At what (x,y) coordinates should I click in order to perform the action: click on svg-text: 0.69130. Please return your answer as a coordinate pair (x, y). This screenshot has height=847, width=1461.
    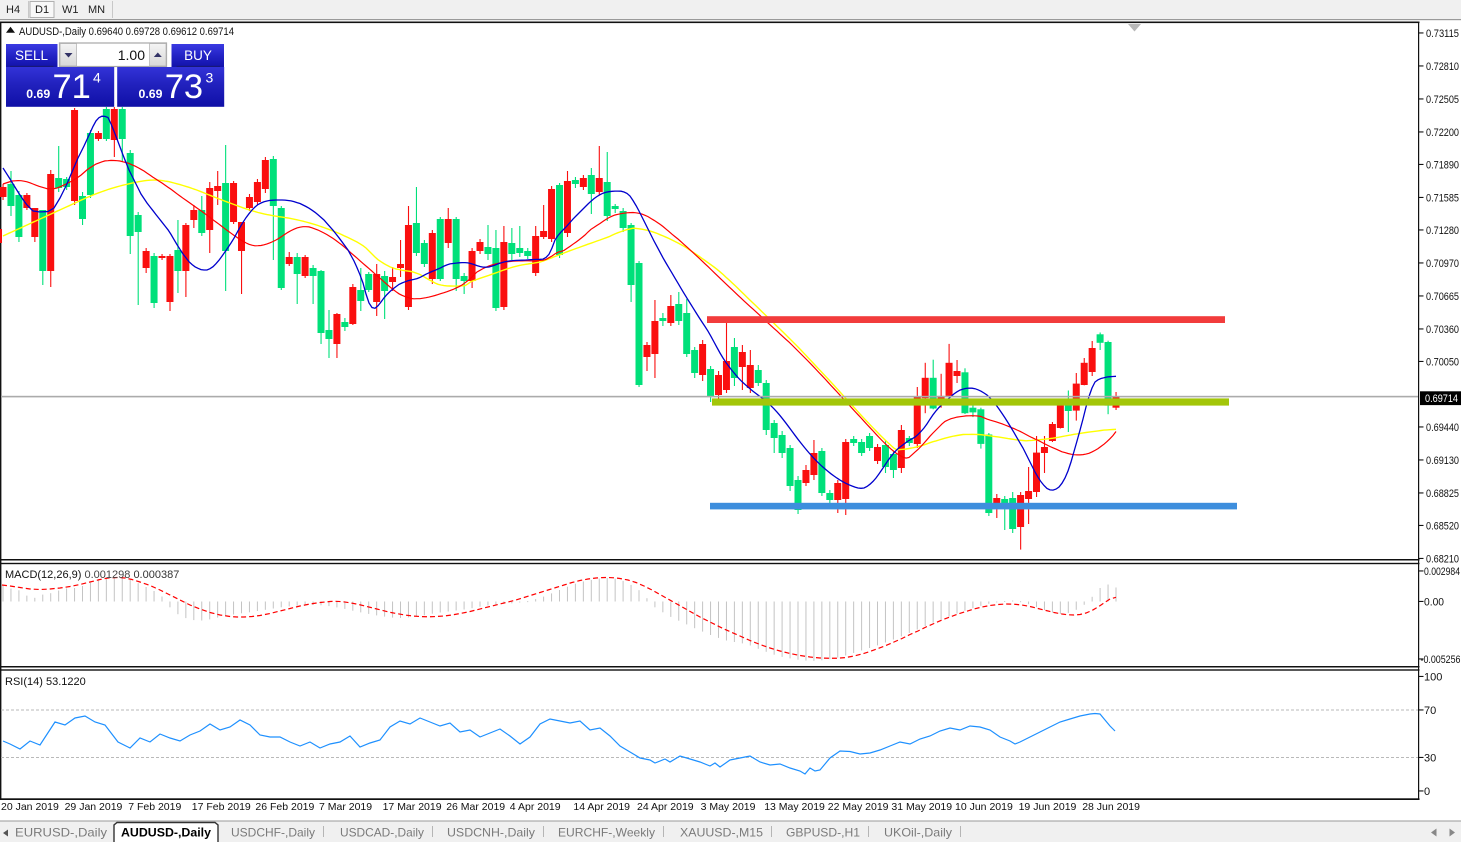
    Looking at the image, I should click on (1442, 461).